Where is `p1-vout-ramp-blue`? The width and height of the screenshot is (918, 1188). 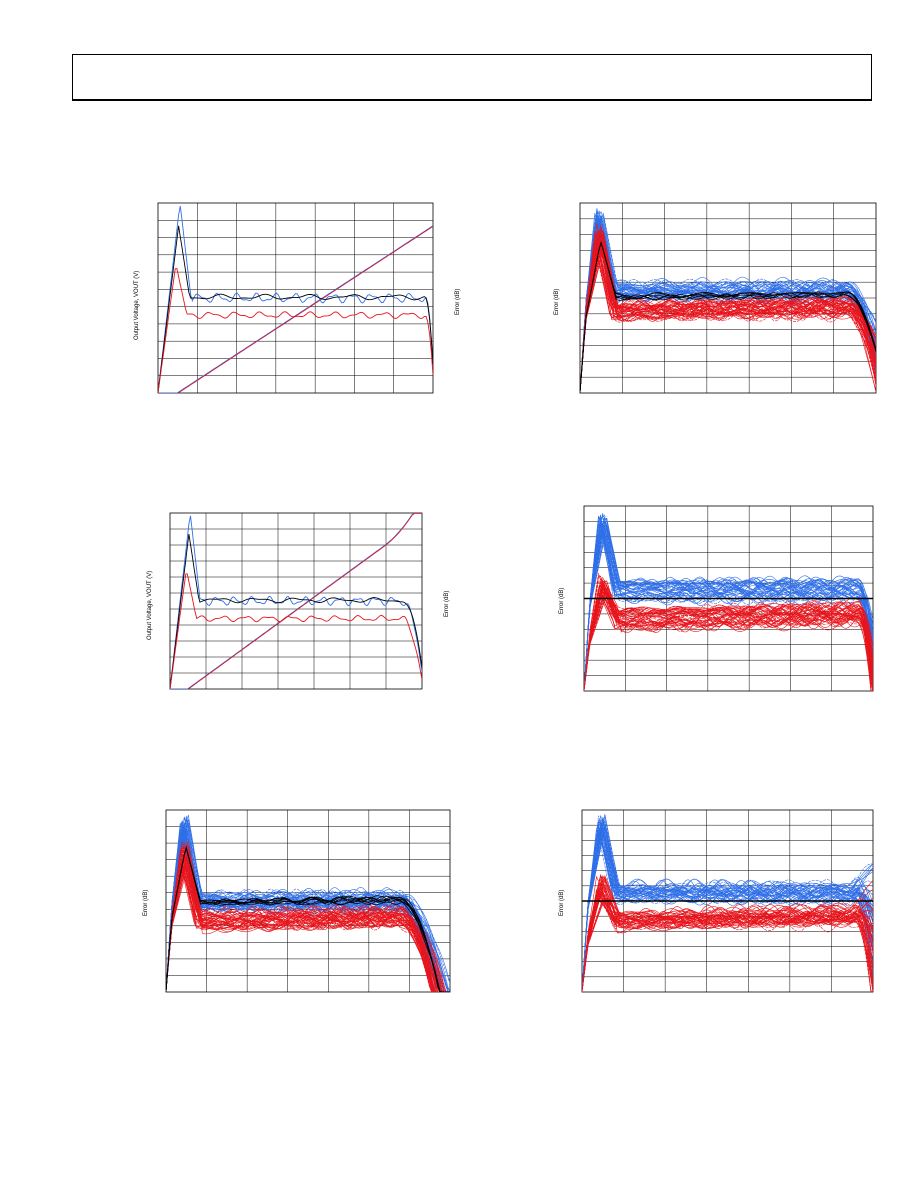 p1-vout-ramp-blue is located at coordinates (295, 309).